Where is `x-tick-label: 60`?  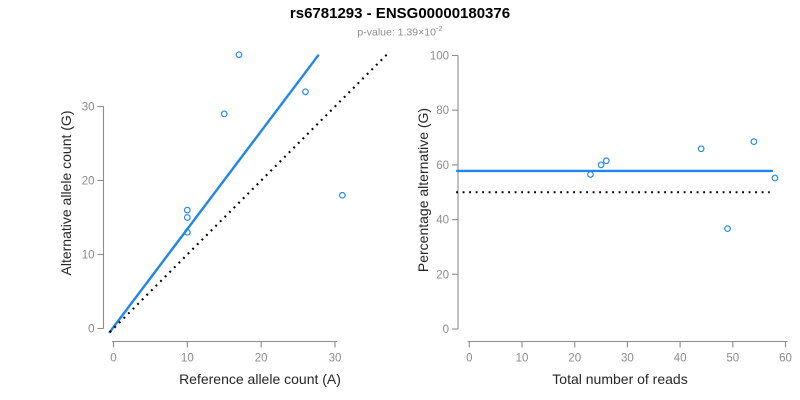
x-tick-label: 60 is located at coordinates (785, 359).